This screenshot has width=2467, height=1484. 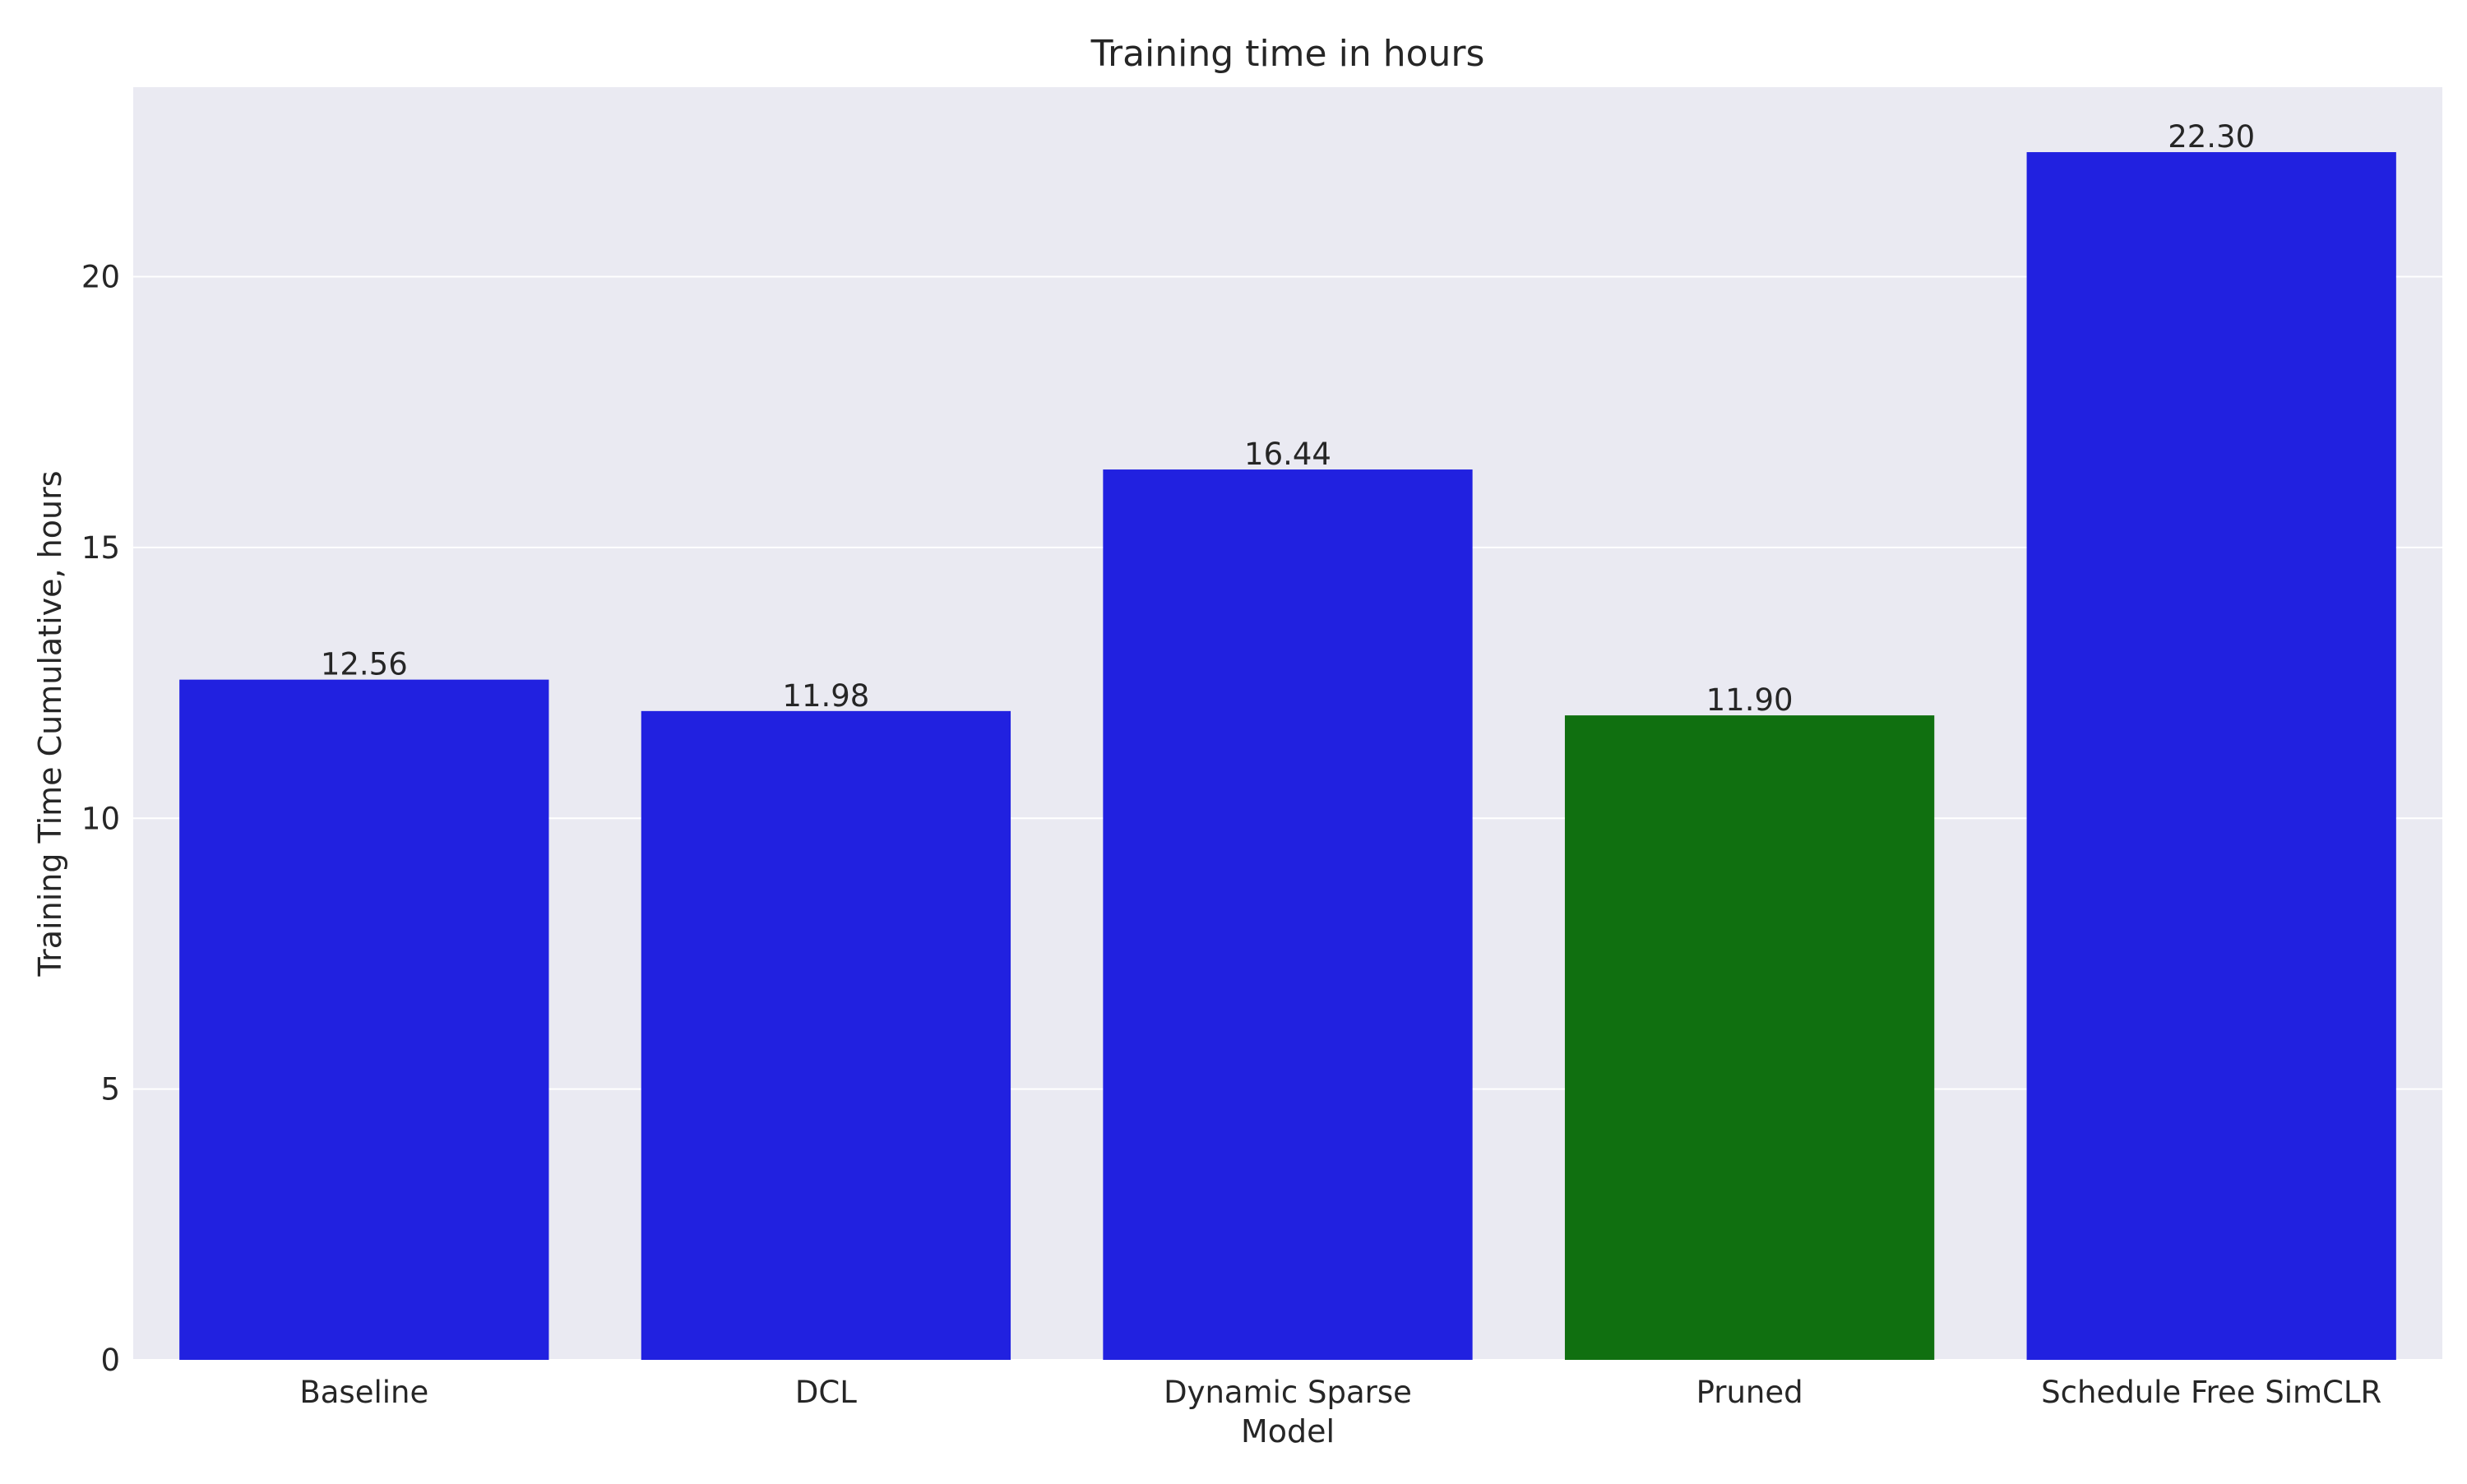 I want to click on x-tick-label: Pruned, so click(x=1750, y=1392).